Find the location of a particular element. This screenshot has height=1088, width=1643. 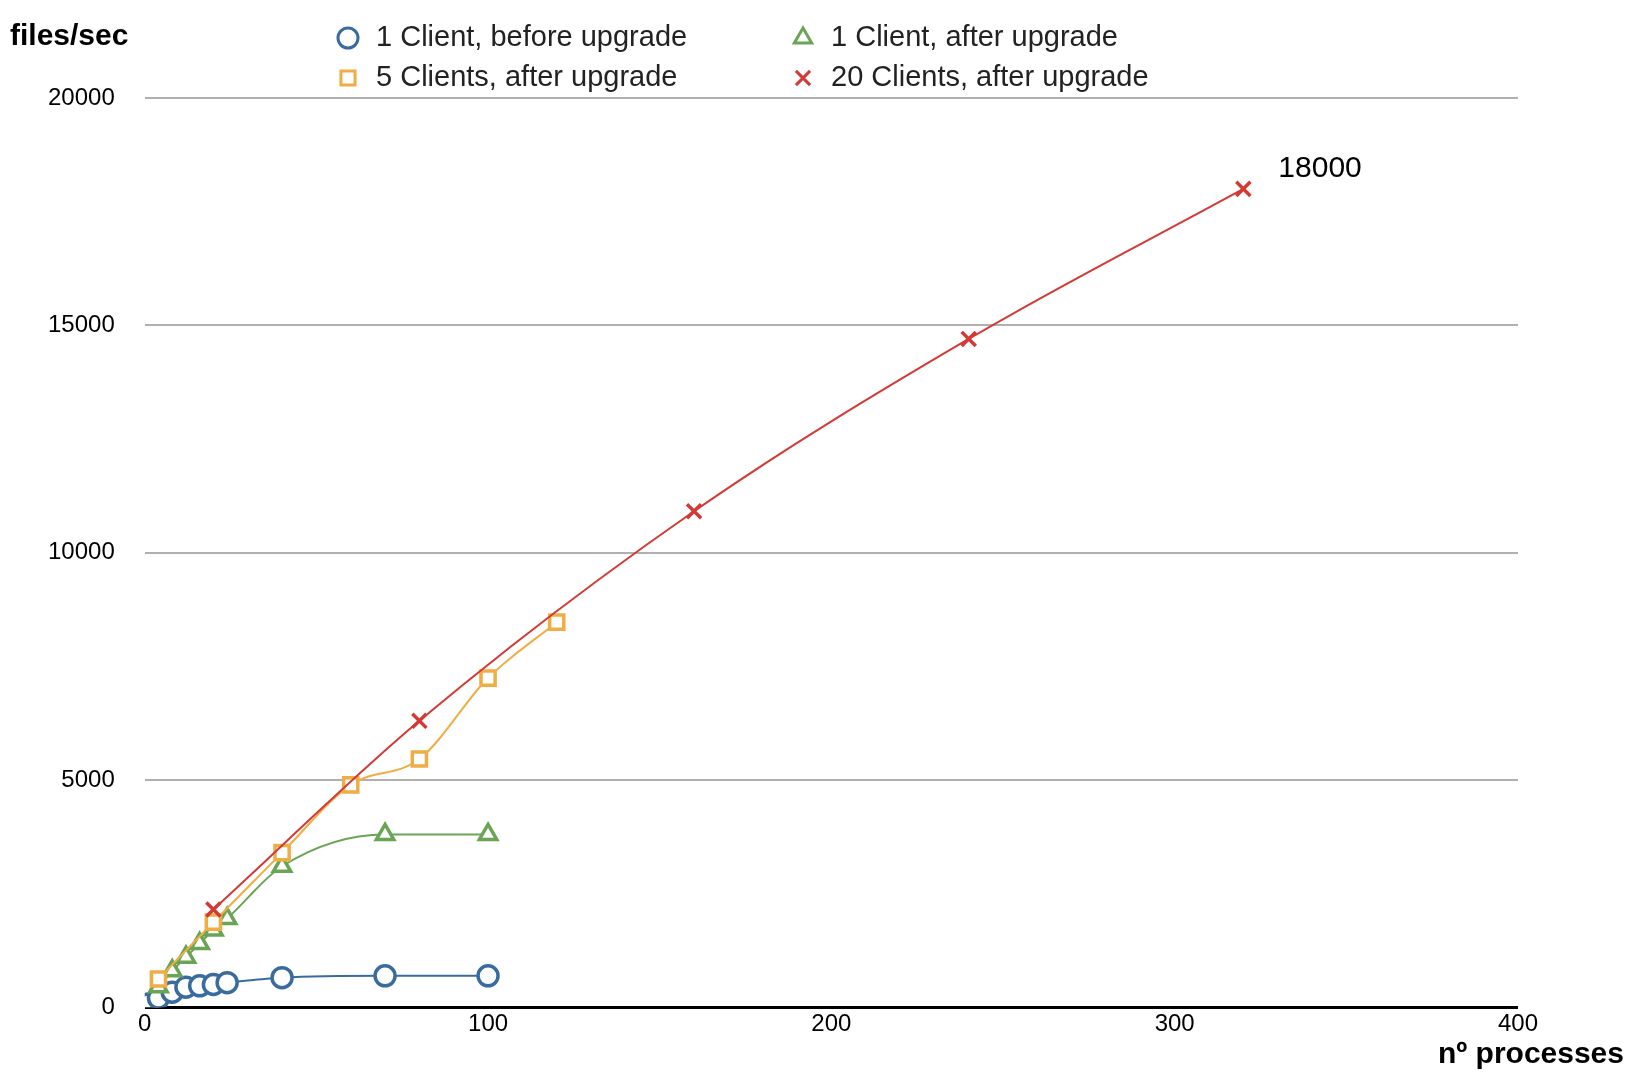

y-tick-label: 5000 is located at coordinates (88, 778).